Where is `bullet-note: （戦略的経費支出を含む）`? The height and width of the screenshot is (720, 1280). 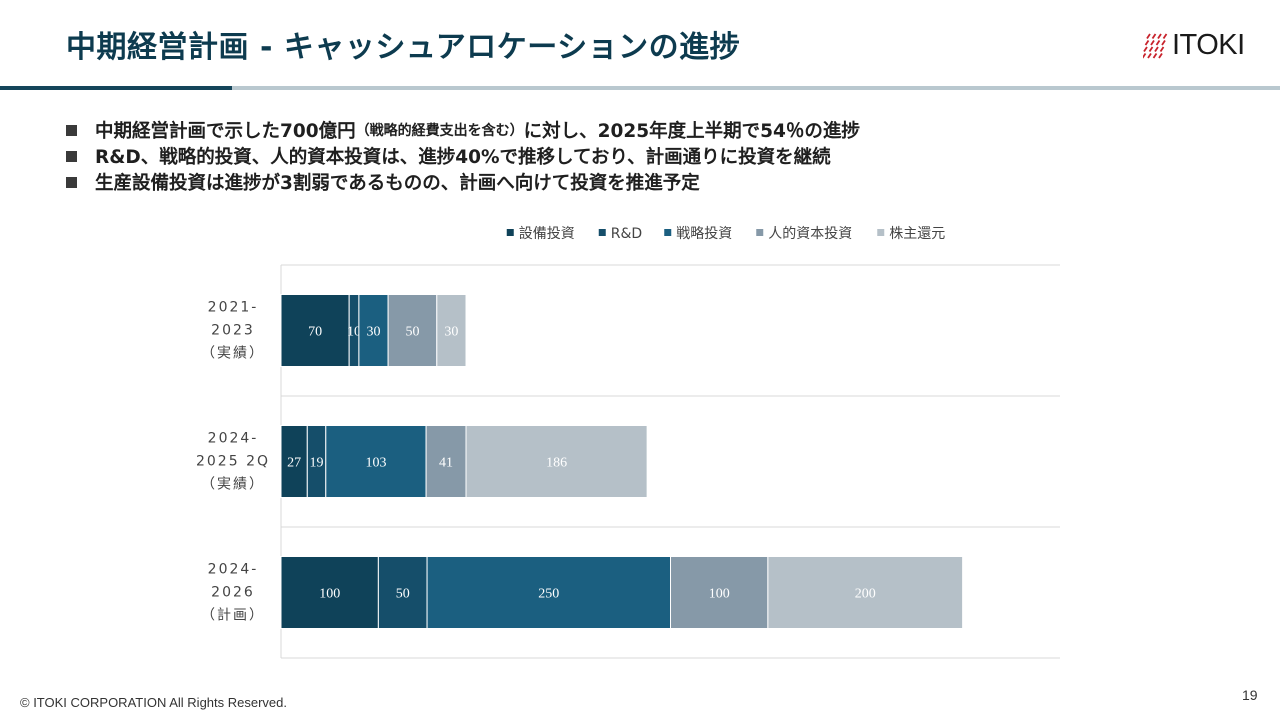
bullet-note: （戦略的経費支出を含む） is located at coordinates (439, 131).